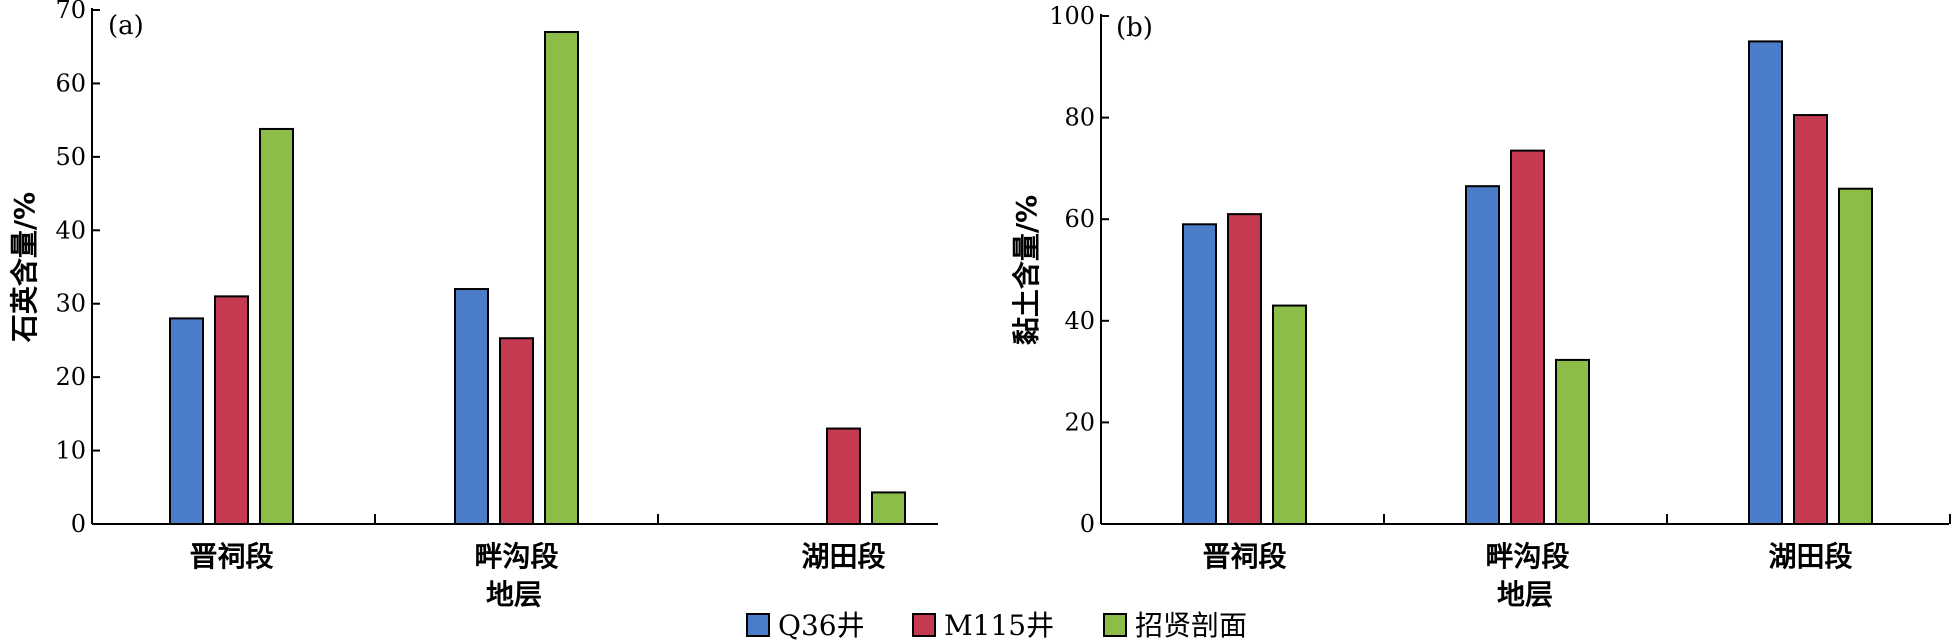 The width and height of the screenshot is (1951, 643). Describe the element at coordinates (821, 625) in the screenshot. I see `legend-label: Q36井` at that location.